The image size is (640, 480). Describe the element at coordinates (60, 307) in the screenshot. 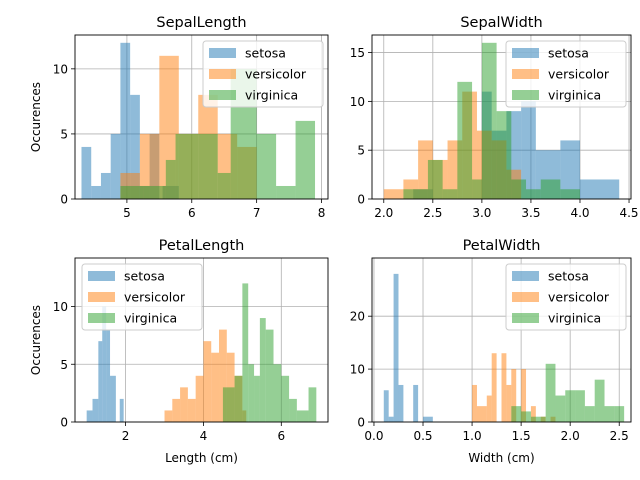

I see `y-tick-label: 10` at that location.